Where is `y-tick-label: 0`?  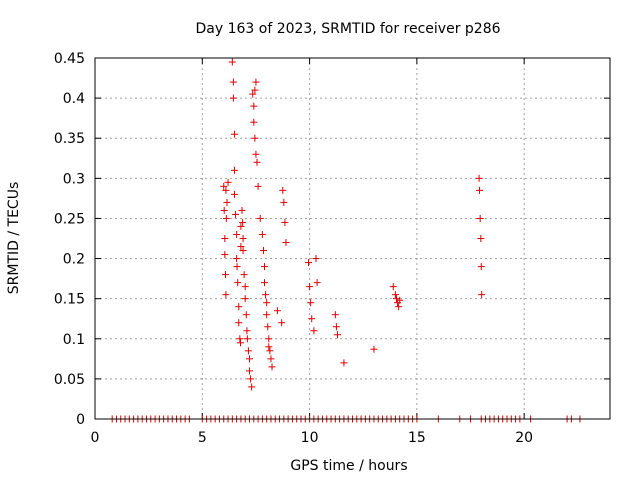
y-tick-label: 0 is located at coordinates (80, 420).